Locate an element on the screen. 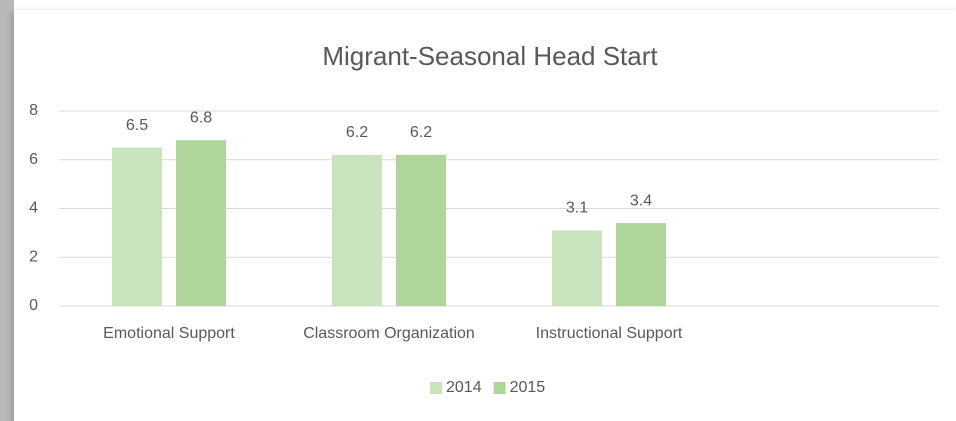 The height and width of the screenshot is (421, 956). x-tick-label: Emotional Support is located at coordinates (169, 333).